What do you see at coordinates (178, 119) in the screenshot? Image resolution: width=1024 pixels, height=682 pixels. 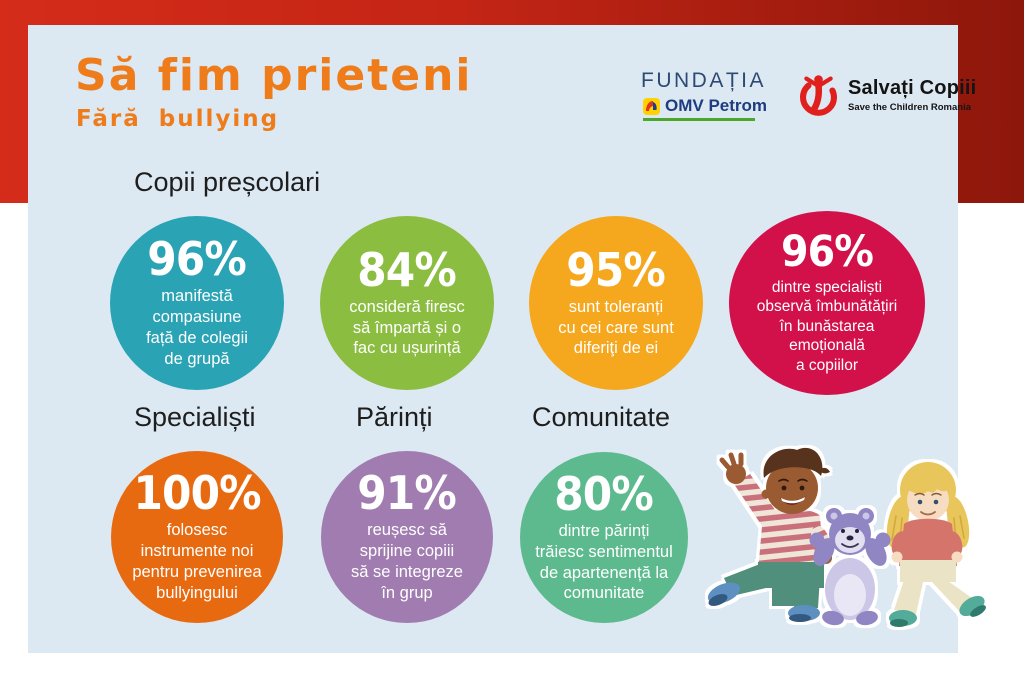 I see `page-subtitle: Fără bullying` at bounding box center [178, 119].